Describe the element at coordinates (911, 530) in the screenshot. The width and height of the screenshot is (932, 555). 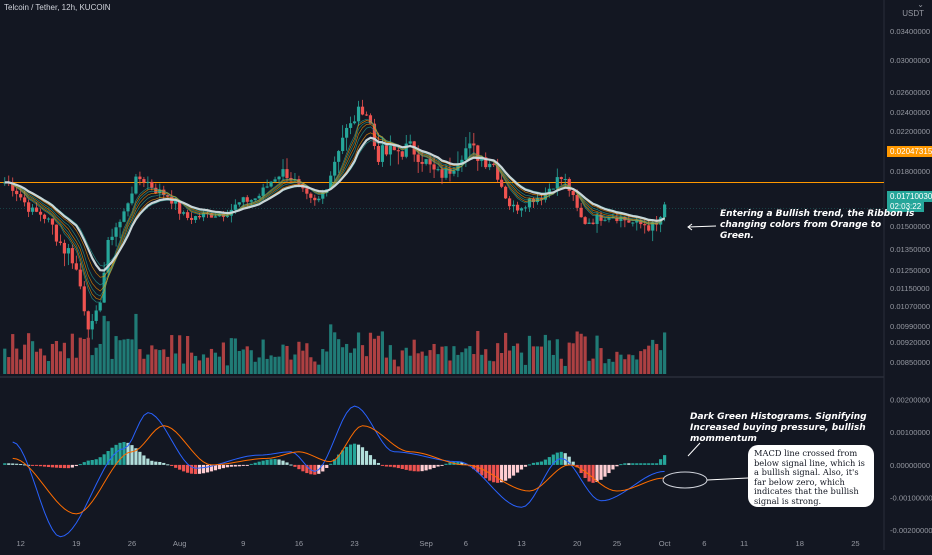
I see `macd-tick-label: -0.00200000` at that location.